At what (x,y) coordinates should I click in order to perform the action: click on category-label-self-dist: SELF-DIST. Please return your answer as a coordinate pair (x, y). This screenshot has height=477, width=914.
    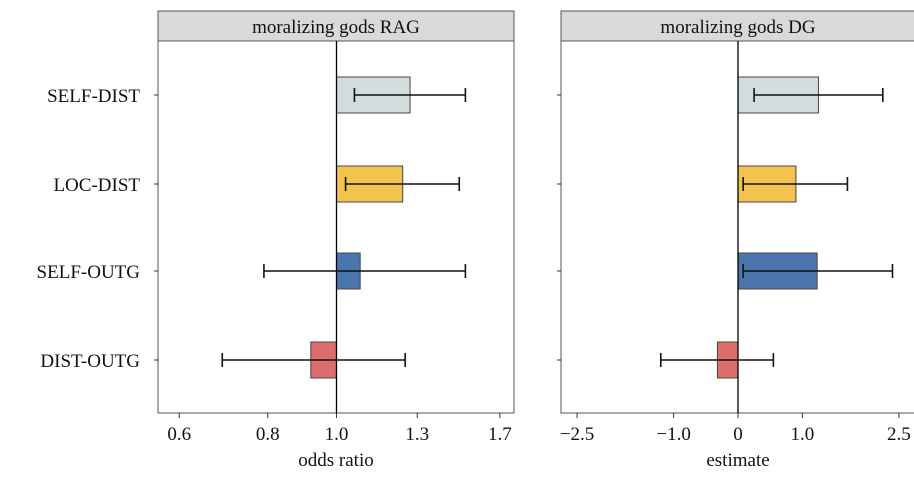
    Looking at the image, I should click on (93, 96).